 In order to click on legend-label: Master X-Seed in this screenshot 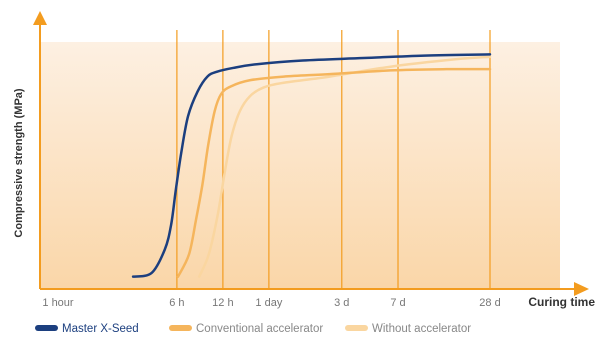, I will do `click(100, 329)`.